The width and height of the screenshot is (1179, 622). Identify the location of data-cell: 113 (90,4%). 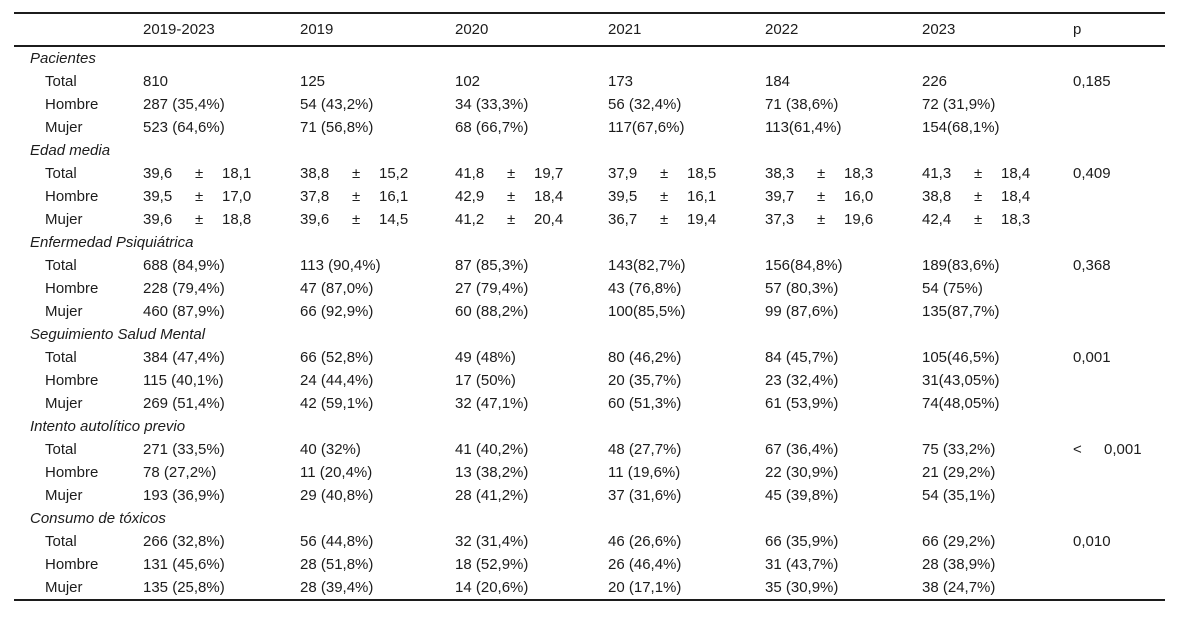
(340, 265).